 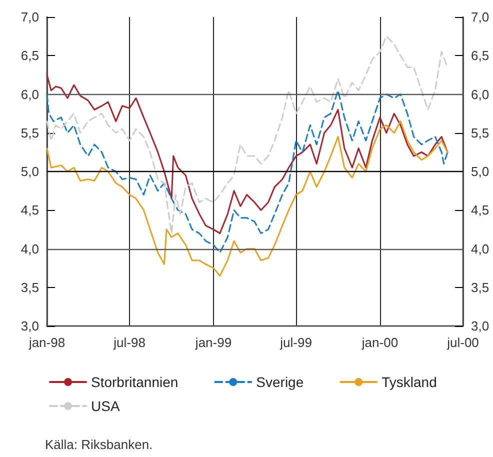 I want to click on y-tick-label: 6,5, so click(x=29, y=56).